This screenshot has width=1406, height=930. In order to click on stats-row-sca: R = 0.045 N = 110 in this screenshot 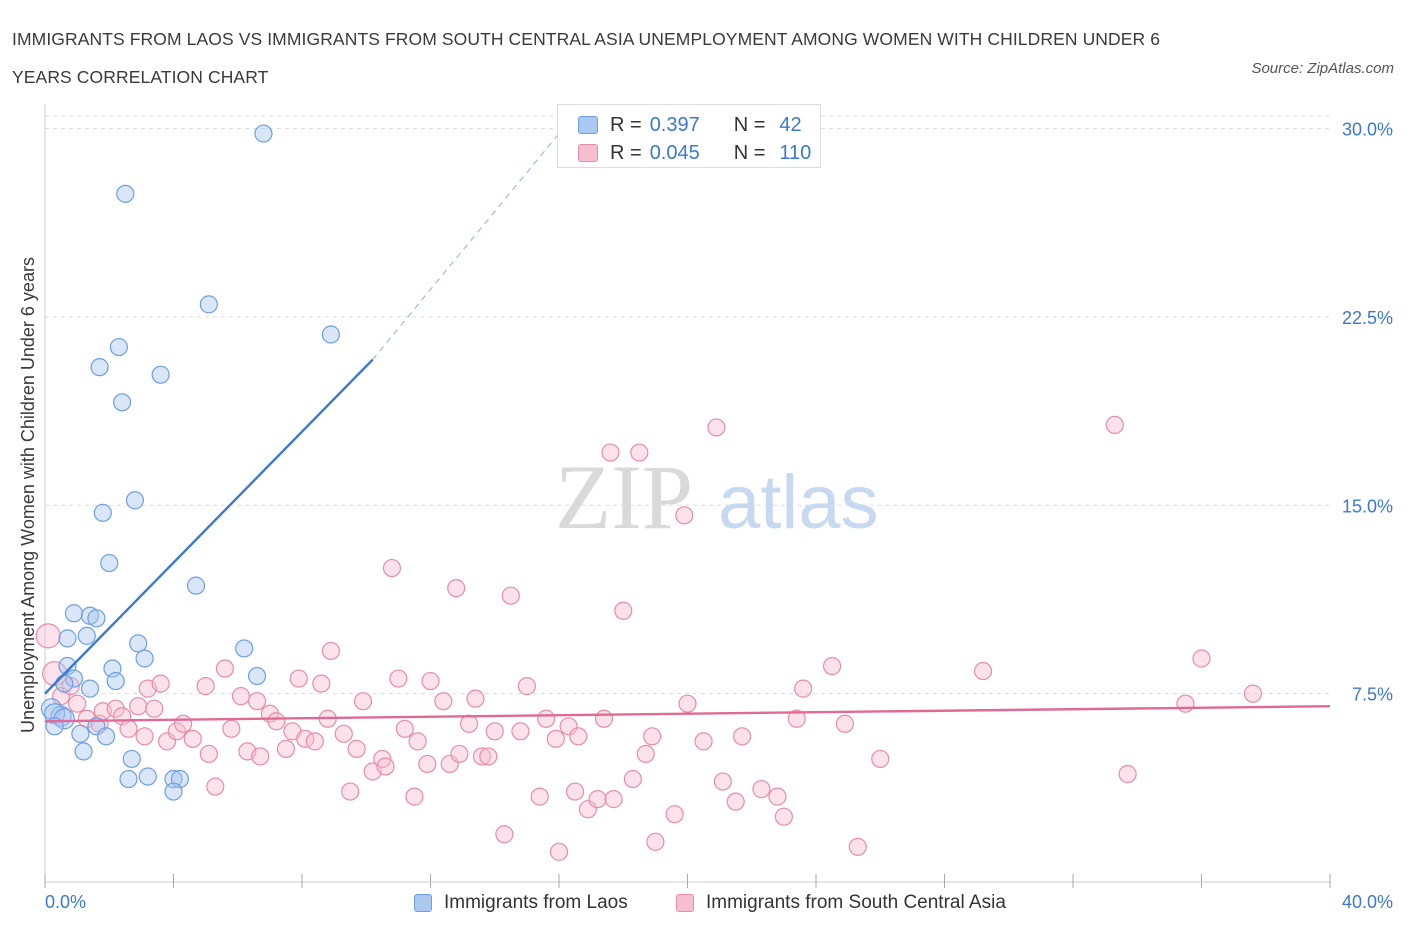, I will do `click(694, 153)`.